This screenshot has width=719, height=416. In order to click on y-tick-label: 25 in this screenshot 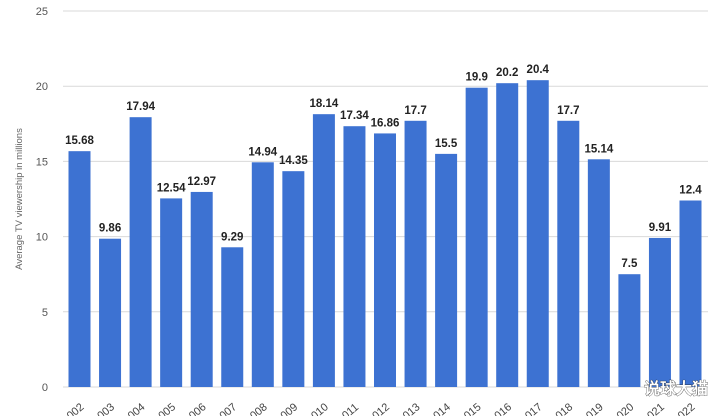, I will do `click(42, 12)`.